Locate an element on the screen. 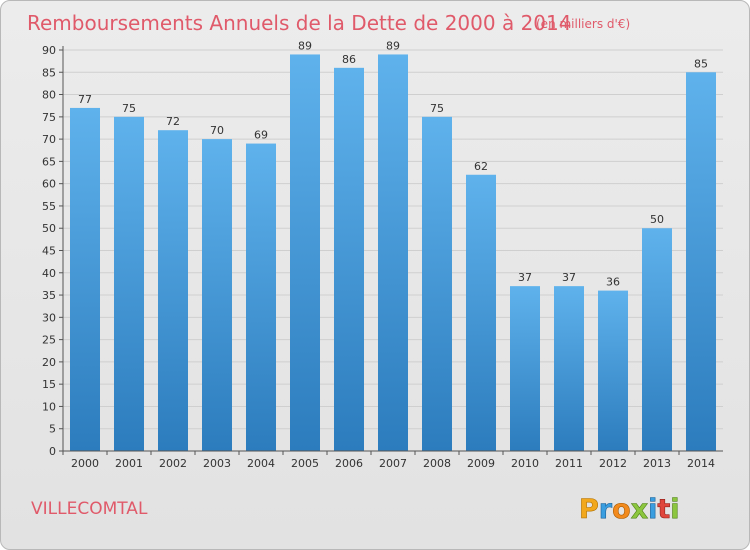 Image resolution: width=750 pixels, height=550 pixels. x-tick-label-2002: 2002 is located at coordinates (173, 463).